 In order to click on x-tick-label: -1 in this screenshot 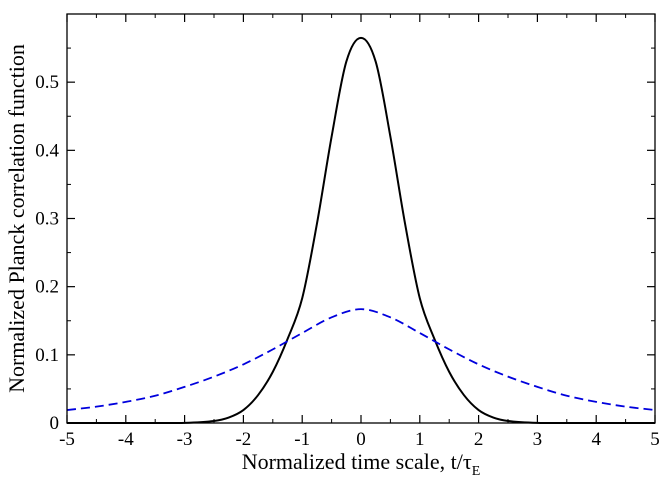, I will do `click(302, 439)`.